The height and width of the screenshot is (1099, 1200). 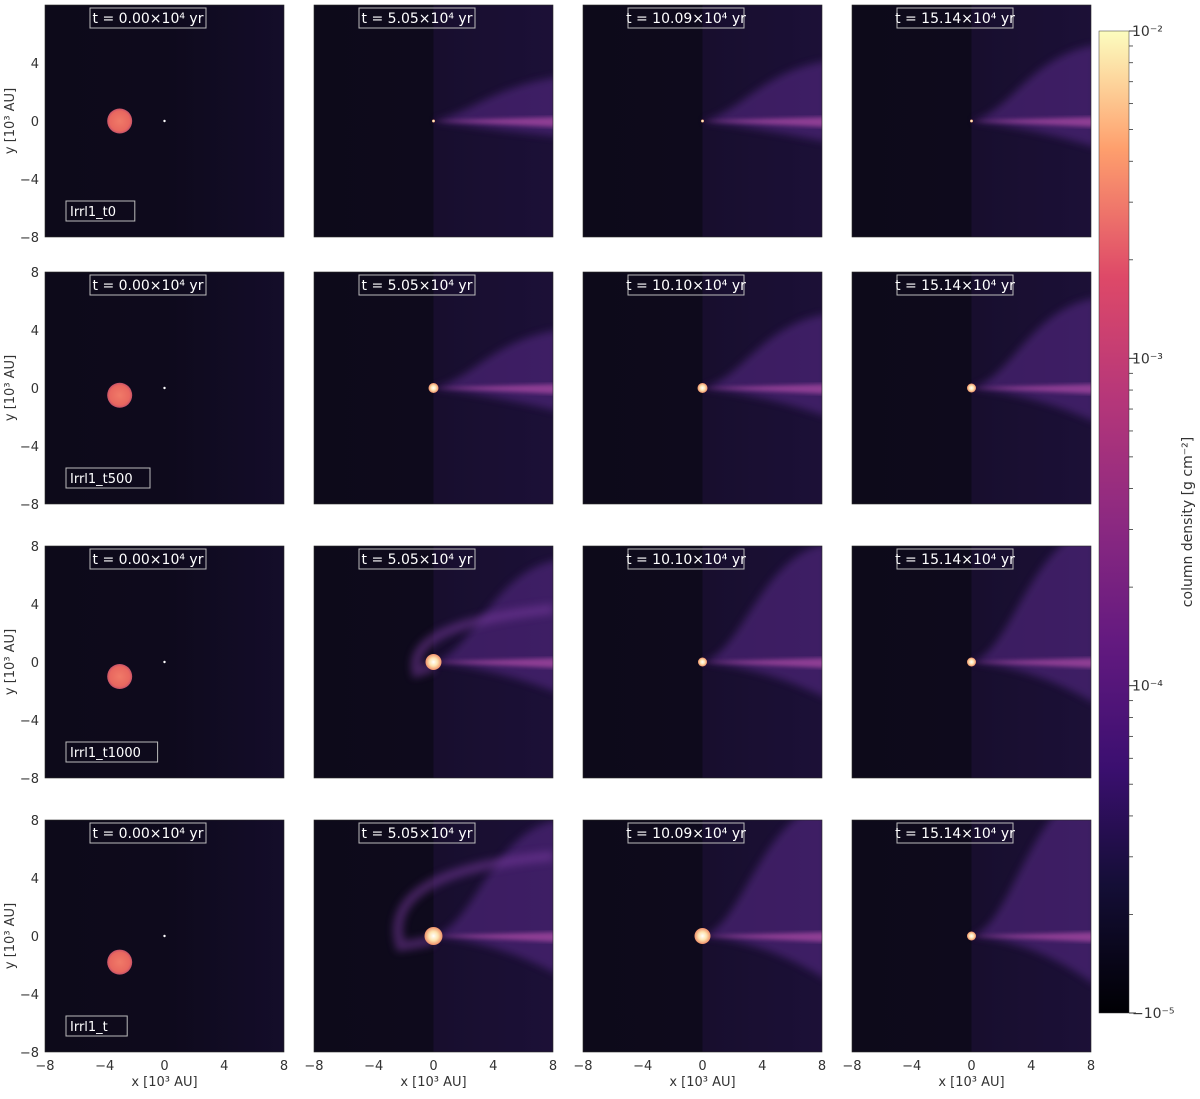 What do you see at coordinates (1114, 522) in the screenshot?
I see `colorbar-gradient` at bounding box center [1114, 522].